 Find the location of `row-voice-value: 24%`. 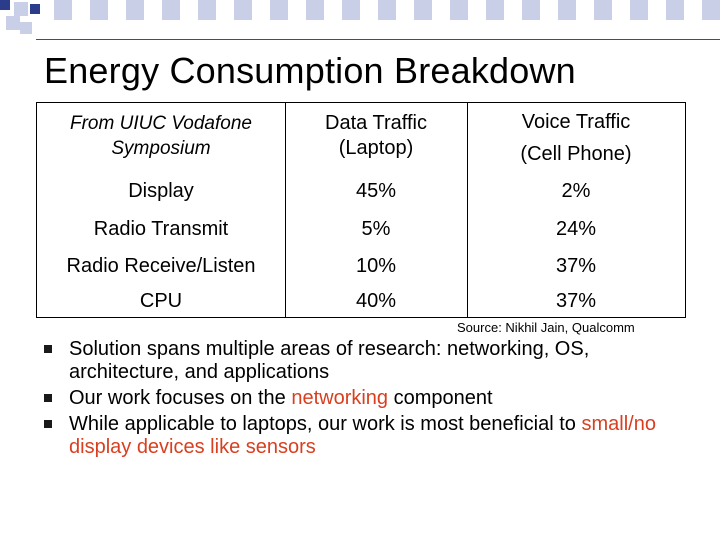

row-voice-value: 24% is located at coordinates (576, 229).